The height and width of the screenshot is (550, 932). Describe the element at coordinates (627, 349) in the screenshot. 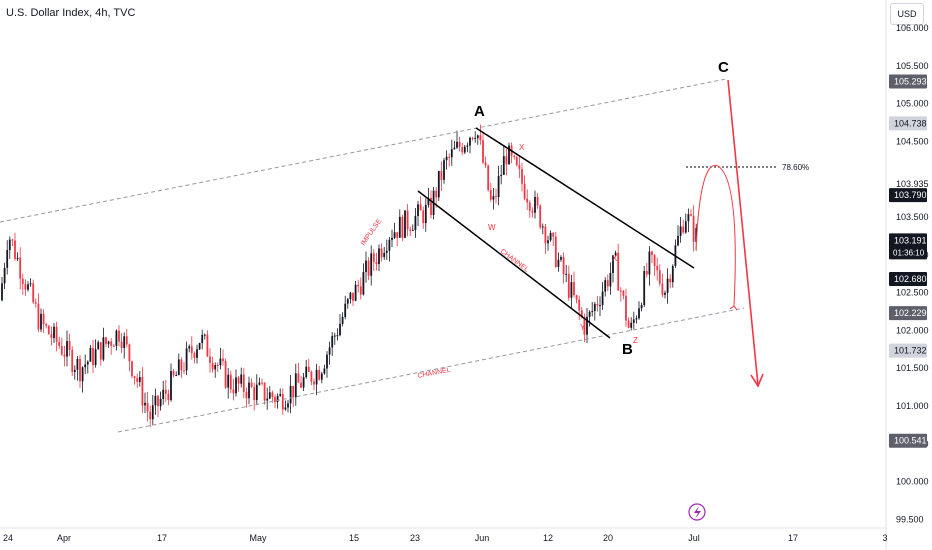

I see `wave-label-b: B` at that location.